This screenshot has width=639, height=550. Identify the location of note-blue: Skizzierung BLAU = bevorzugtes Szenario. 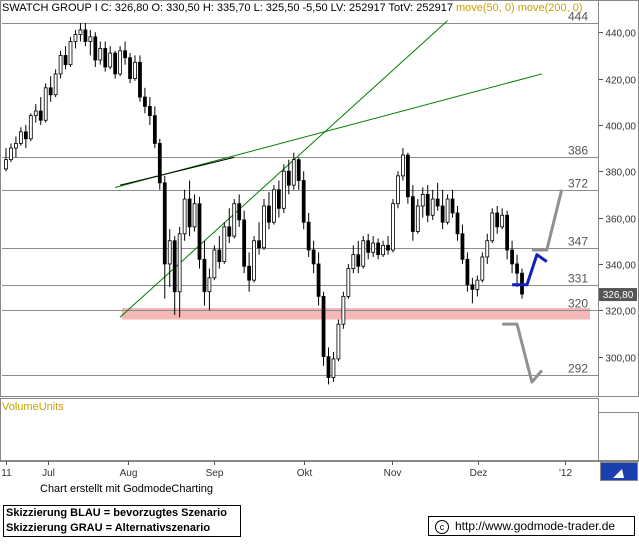
(116, 513).